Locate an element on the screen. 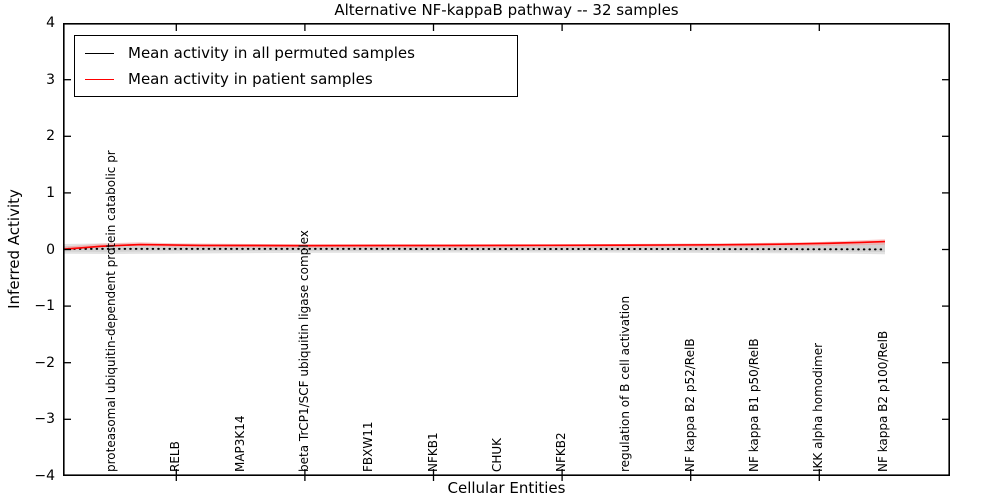 Image resolution: width=1000 pixels, height=500 pixels. x-tick-label: NFKB1 is located at coordinates (432, 452).